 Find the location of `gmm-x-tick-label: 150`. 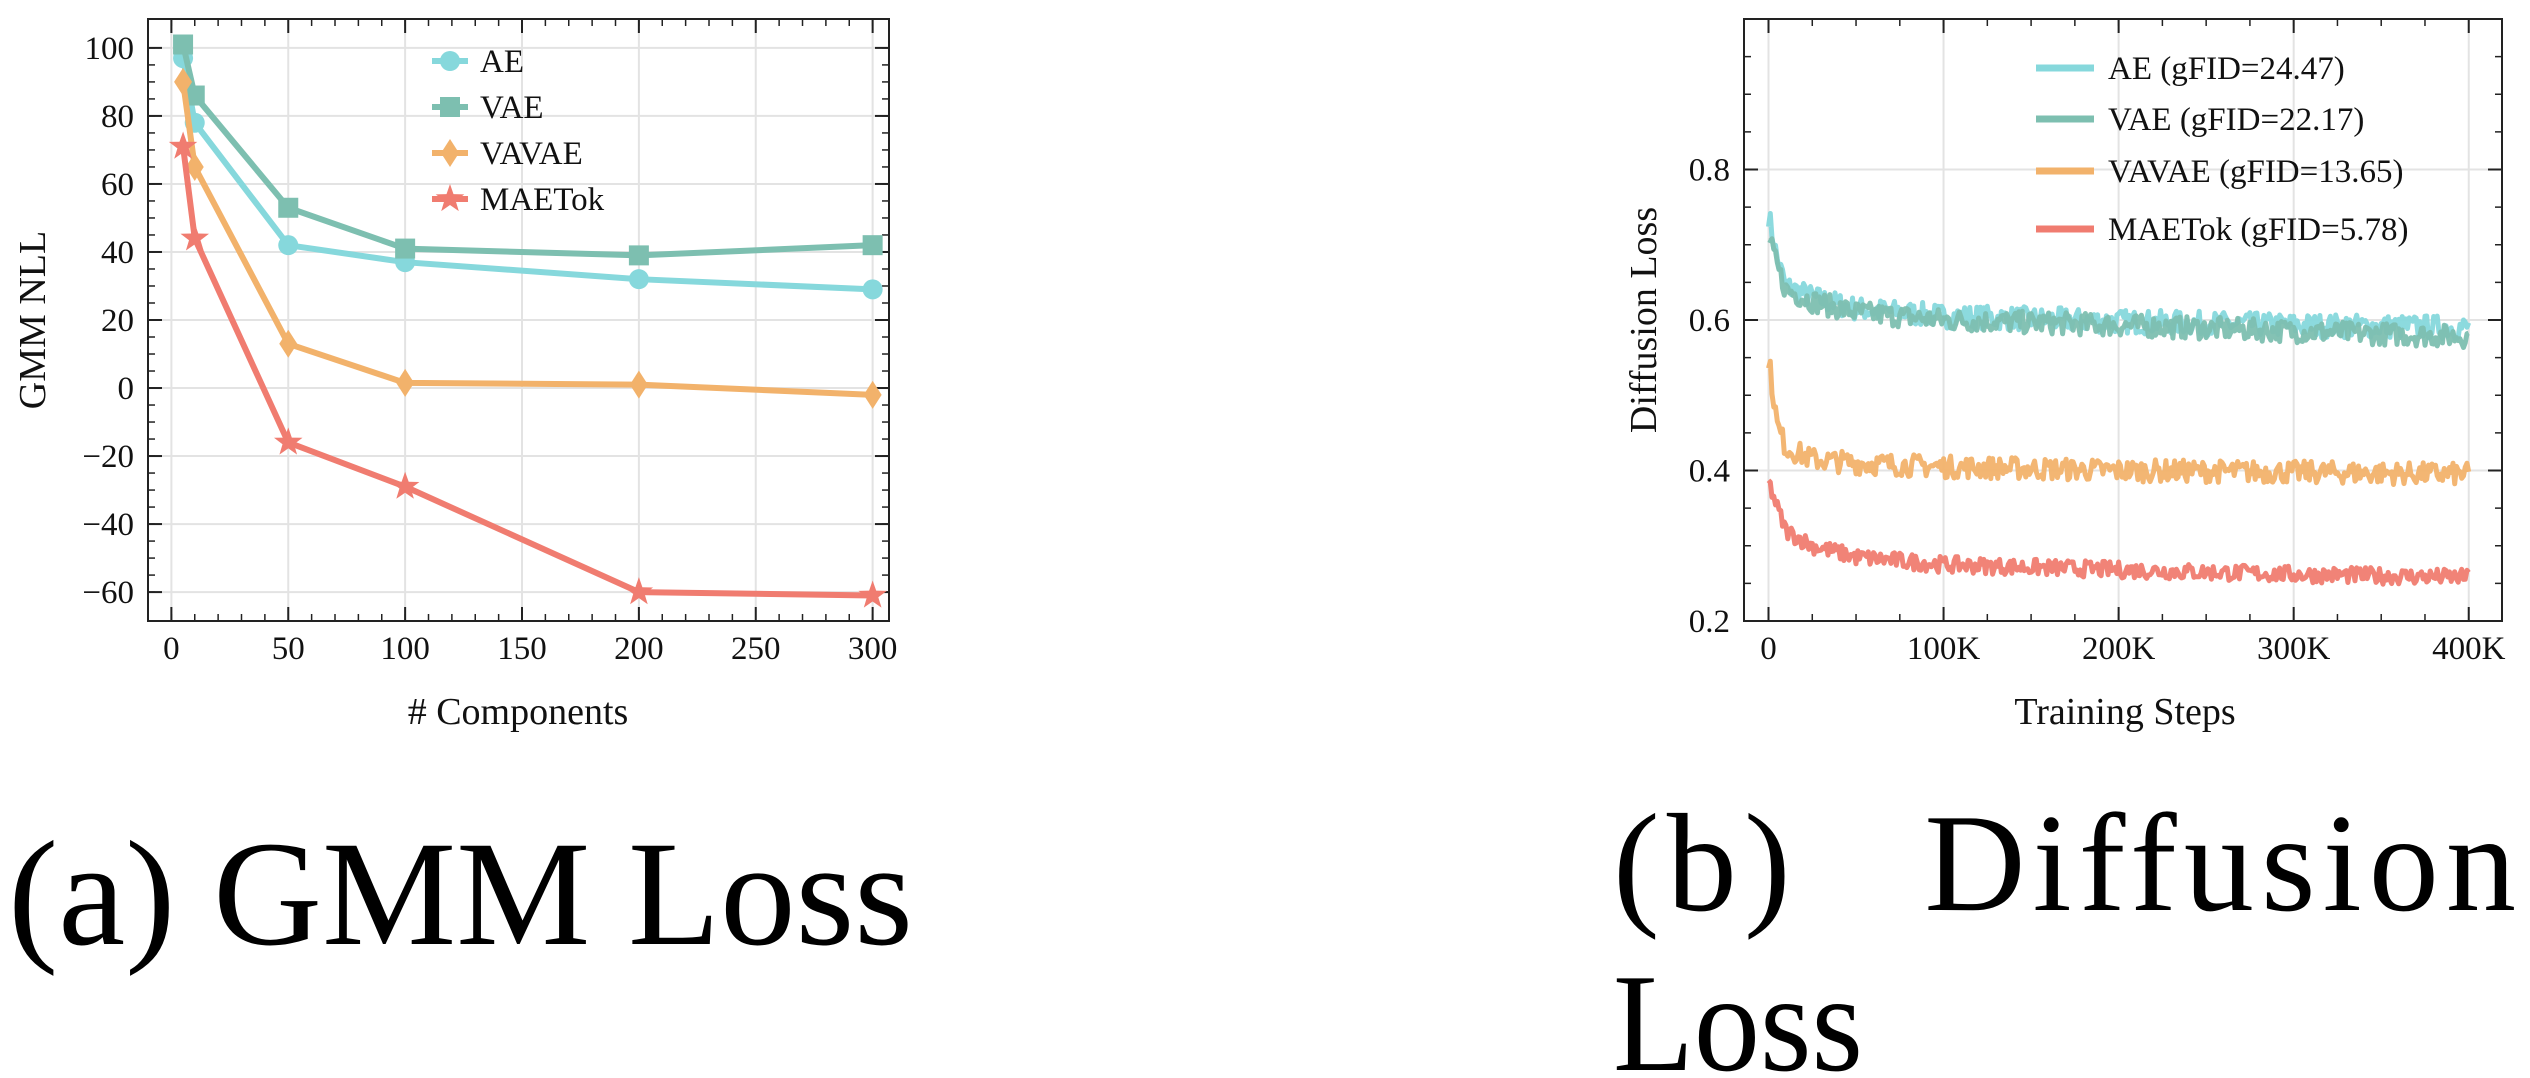

gmm-x-tick-label: 150 is located at coordinates (522, 649).